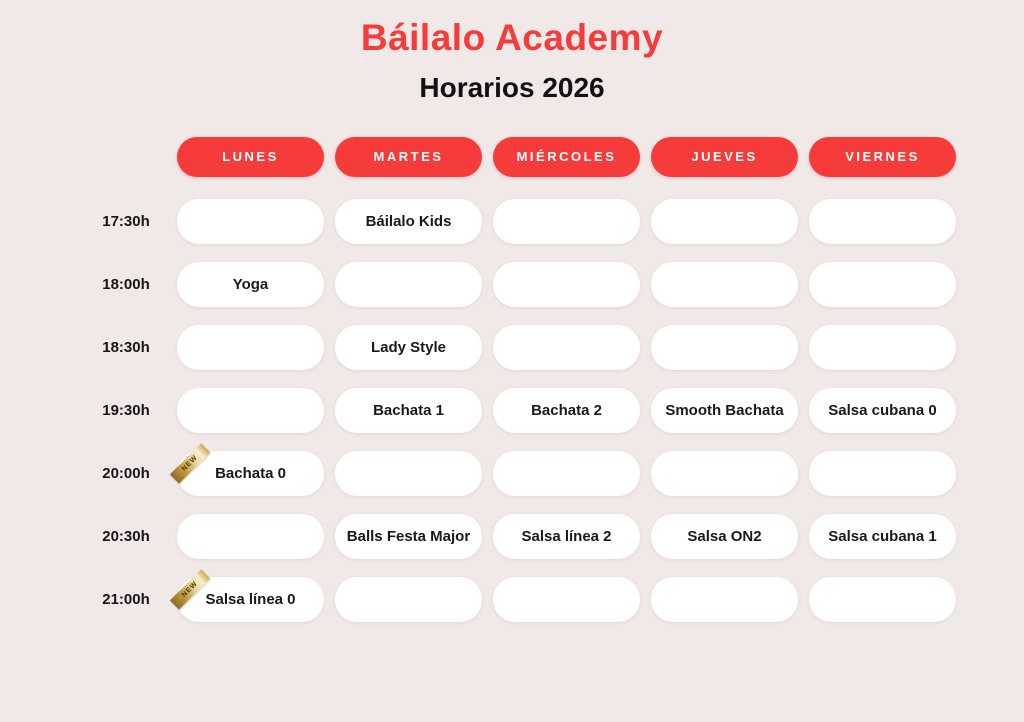 This screenshot has height=722, width=1024. What do you see at coordinates (126, 221) in the screenshot?
I see `time-label-1730: 17:30h` at bounding box center [126, 221].